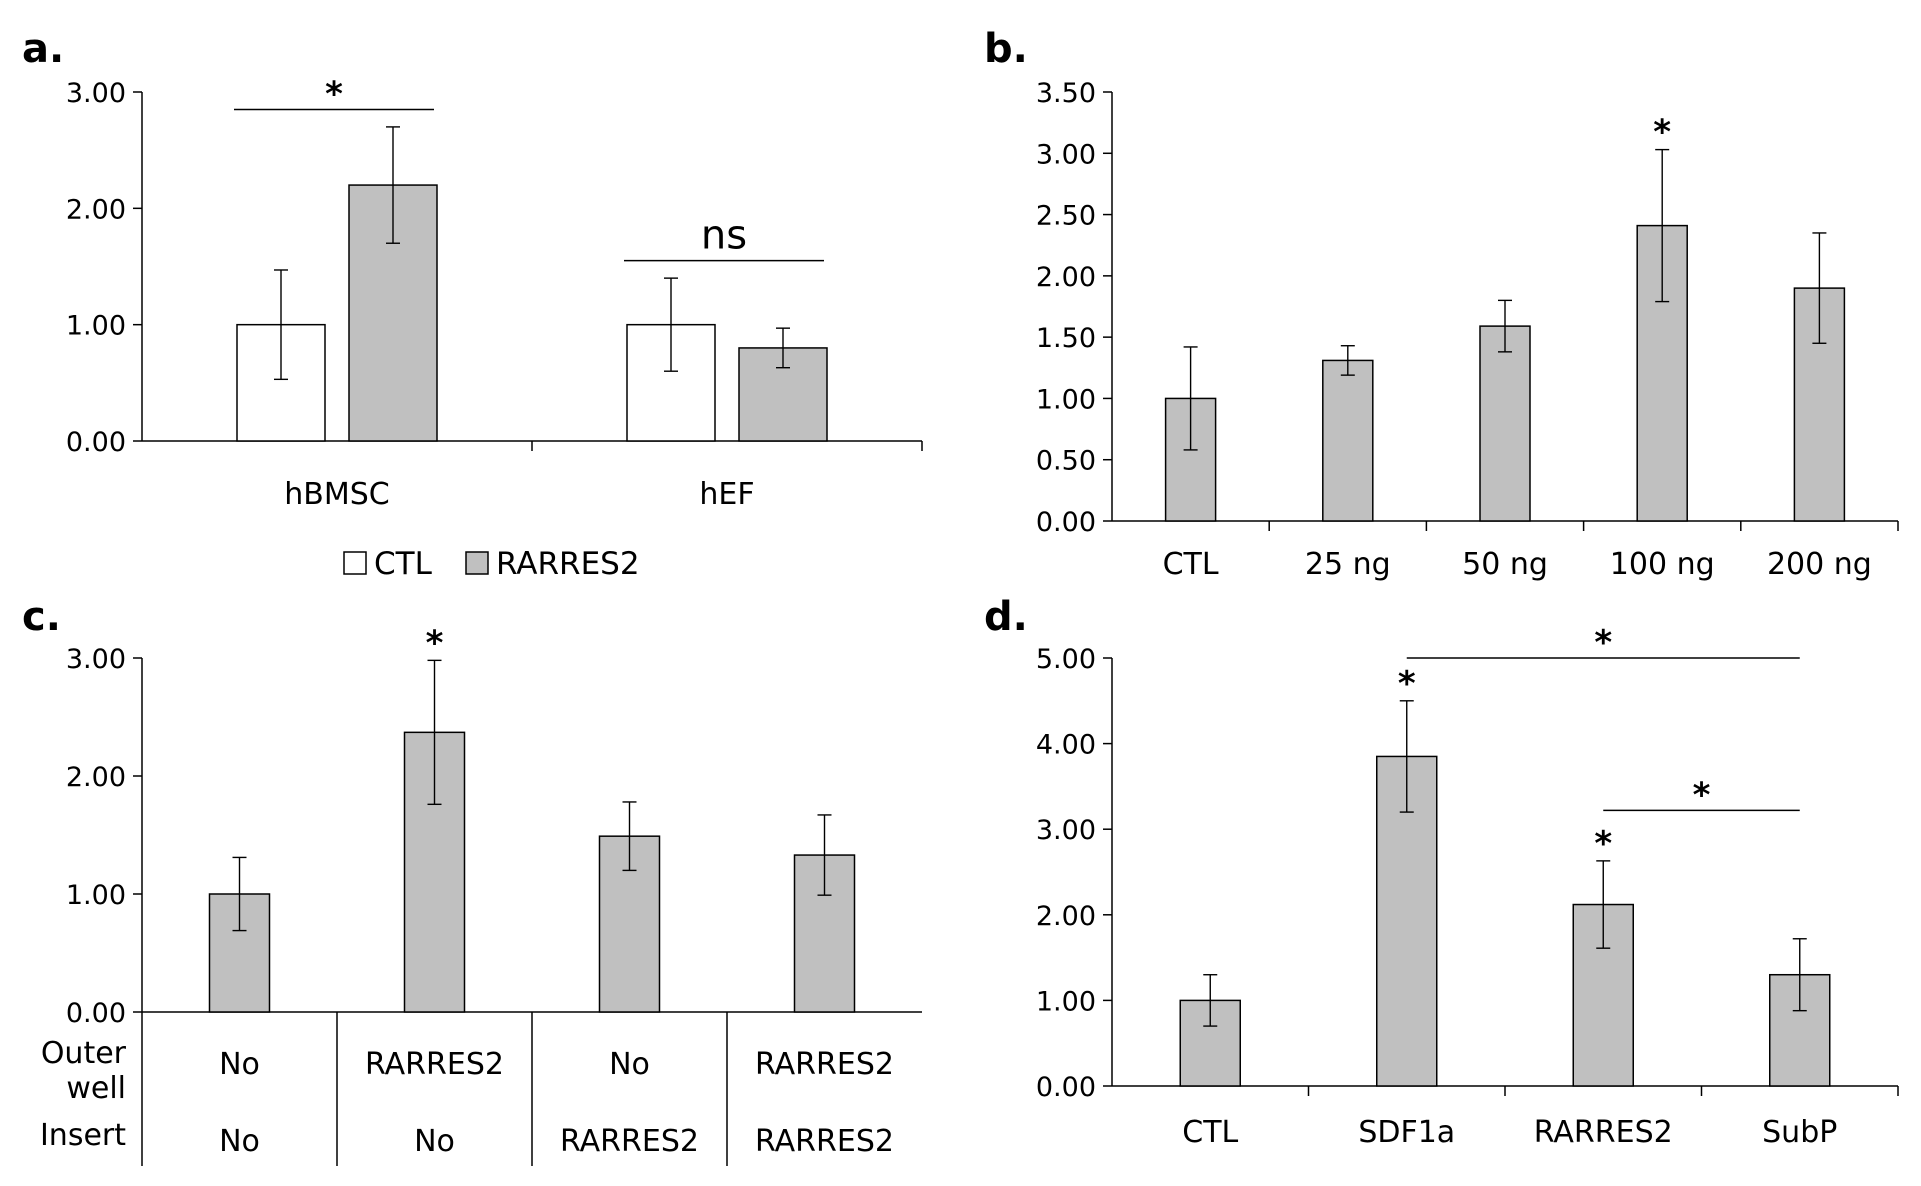  What do you see at coordinates (1662, 133) in the screenshot?
I see `b-significance-star: *` at bounding box center [1662, 133].